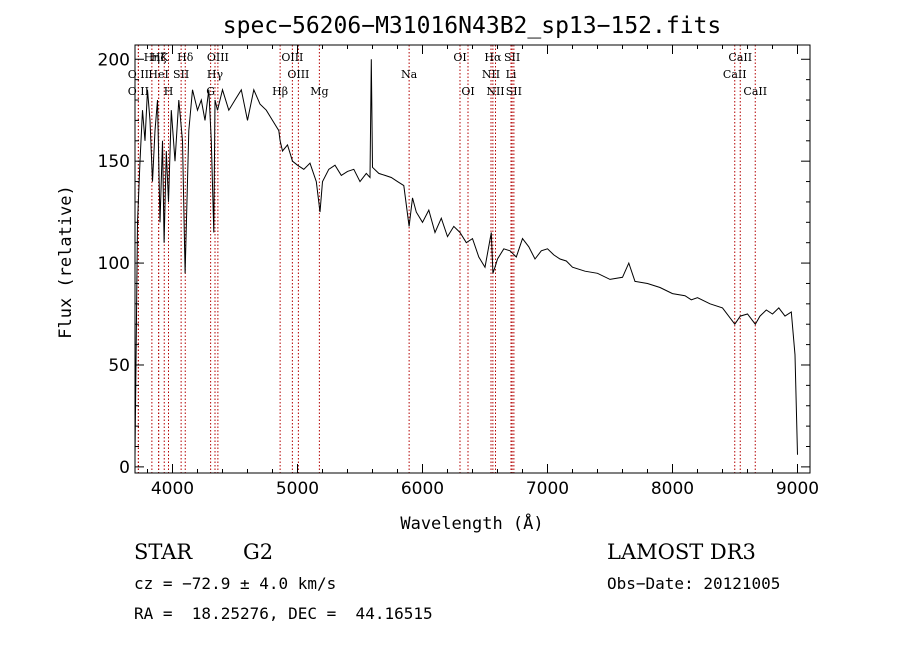 Image resolution: width=900 pixels, height=649 pixels. I want to click on line-label-7: H, so click(169, 91).